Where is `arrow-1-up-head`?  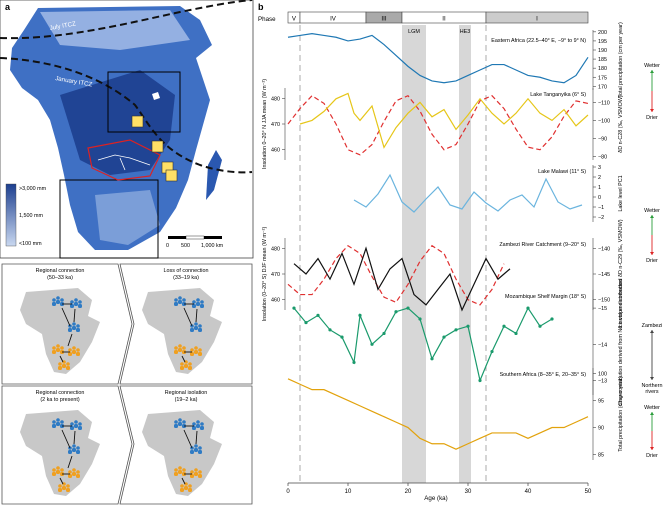 arrow-1-up-head is located at coordinates (652, 71).